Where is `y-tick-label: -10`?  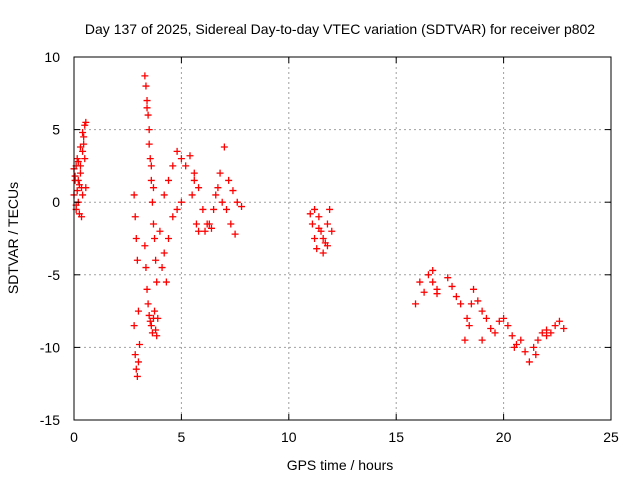 y-tick-label: -10 is located at coordinates (50, 347).